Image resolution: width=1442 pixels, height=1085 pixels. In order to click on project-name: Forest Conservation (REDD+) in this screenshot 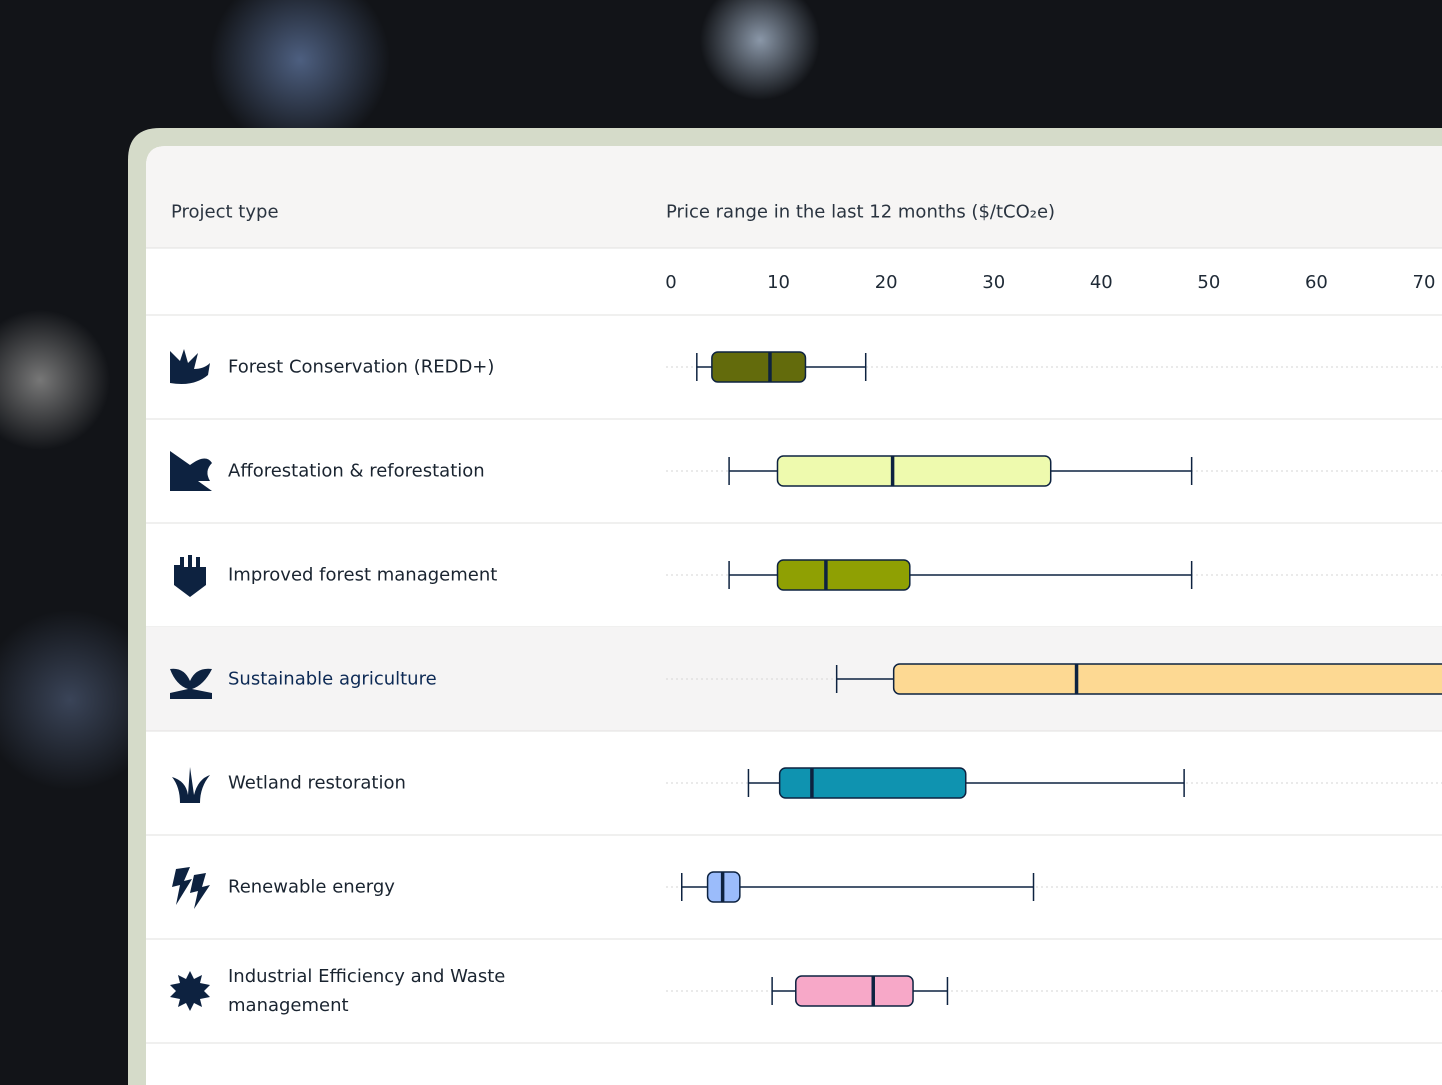, I will do `click(361, 367)`.